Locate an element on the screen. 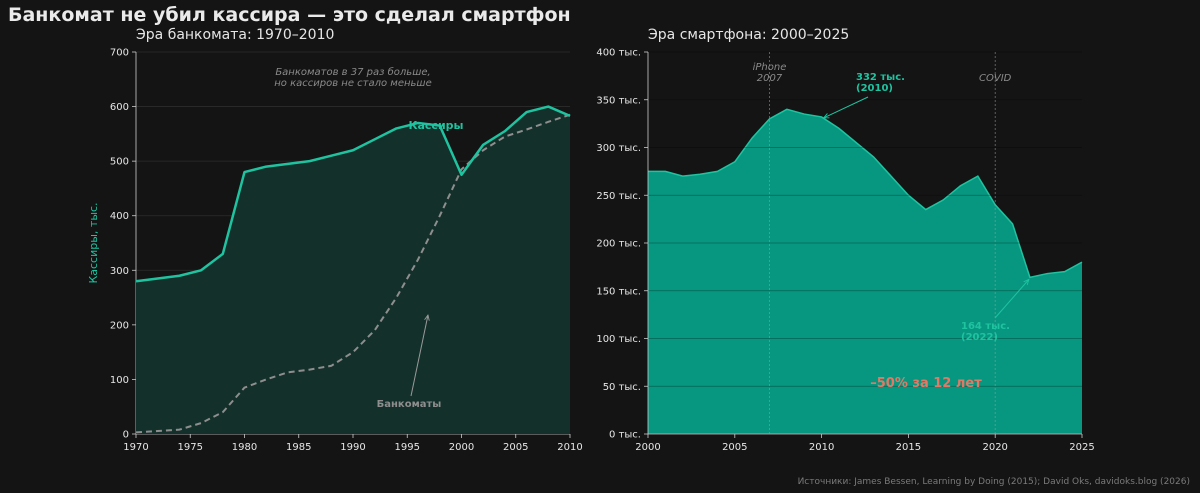 The width and height of the screenshot is (1200, 493). event-label: COVID is located at coordinates (995, 78).